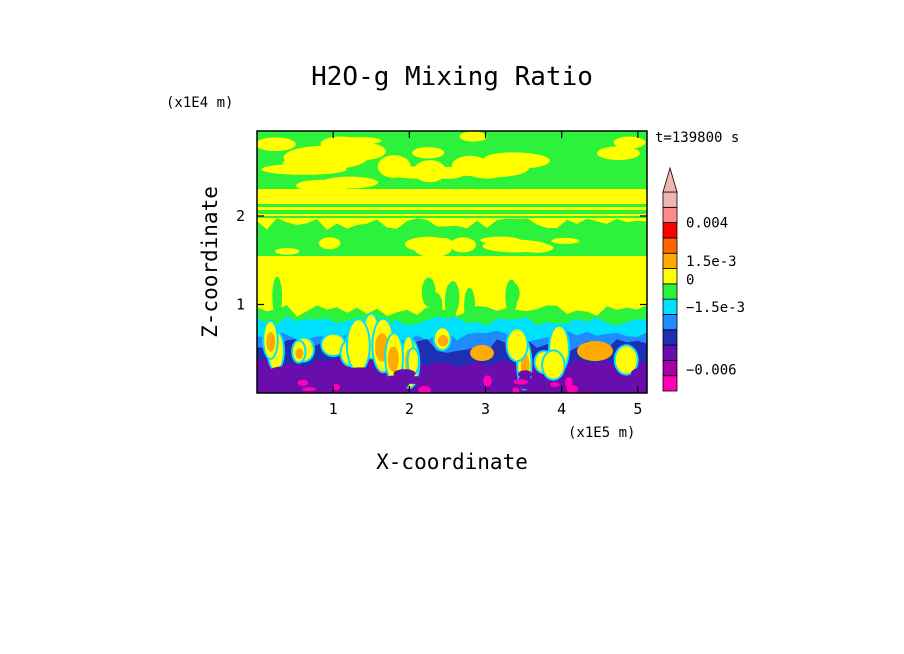 Image resolution: width=904 pixels, height=654 pixels. Describe the element at coordinates (711, 262) in the screenshot. I see `colorbar-label: 1.5e-3` at that location.